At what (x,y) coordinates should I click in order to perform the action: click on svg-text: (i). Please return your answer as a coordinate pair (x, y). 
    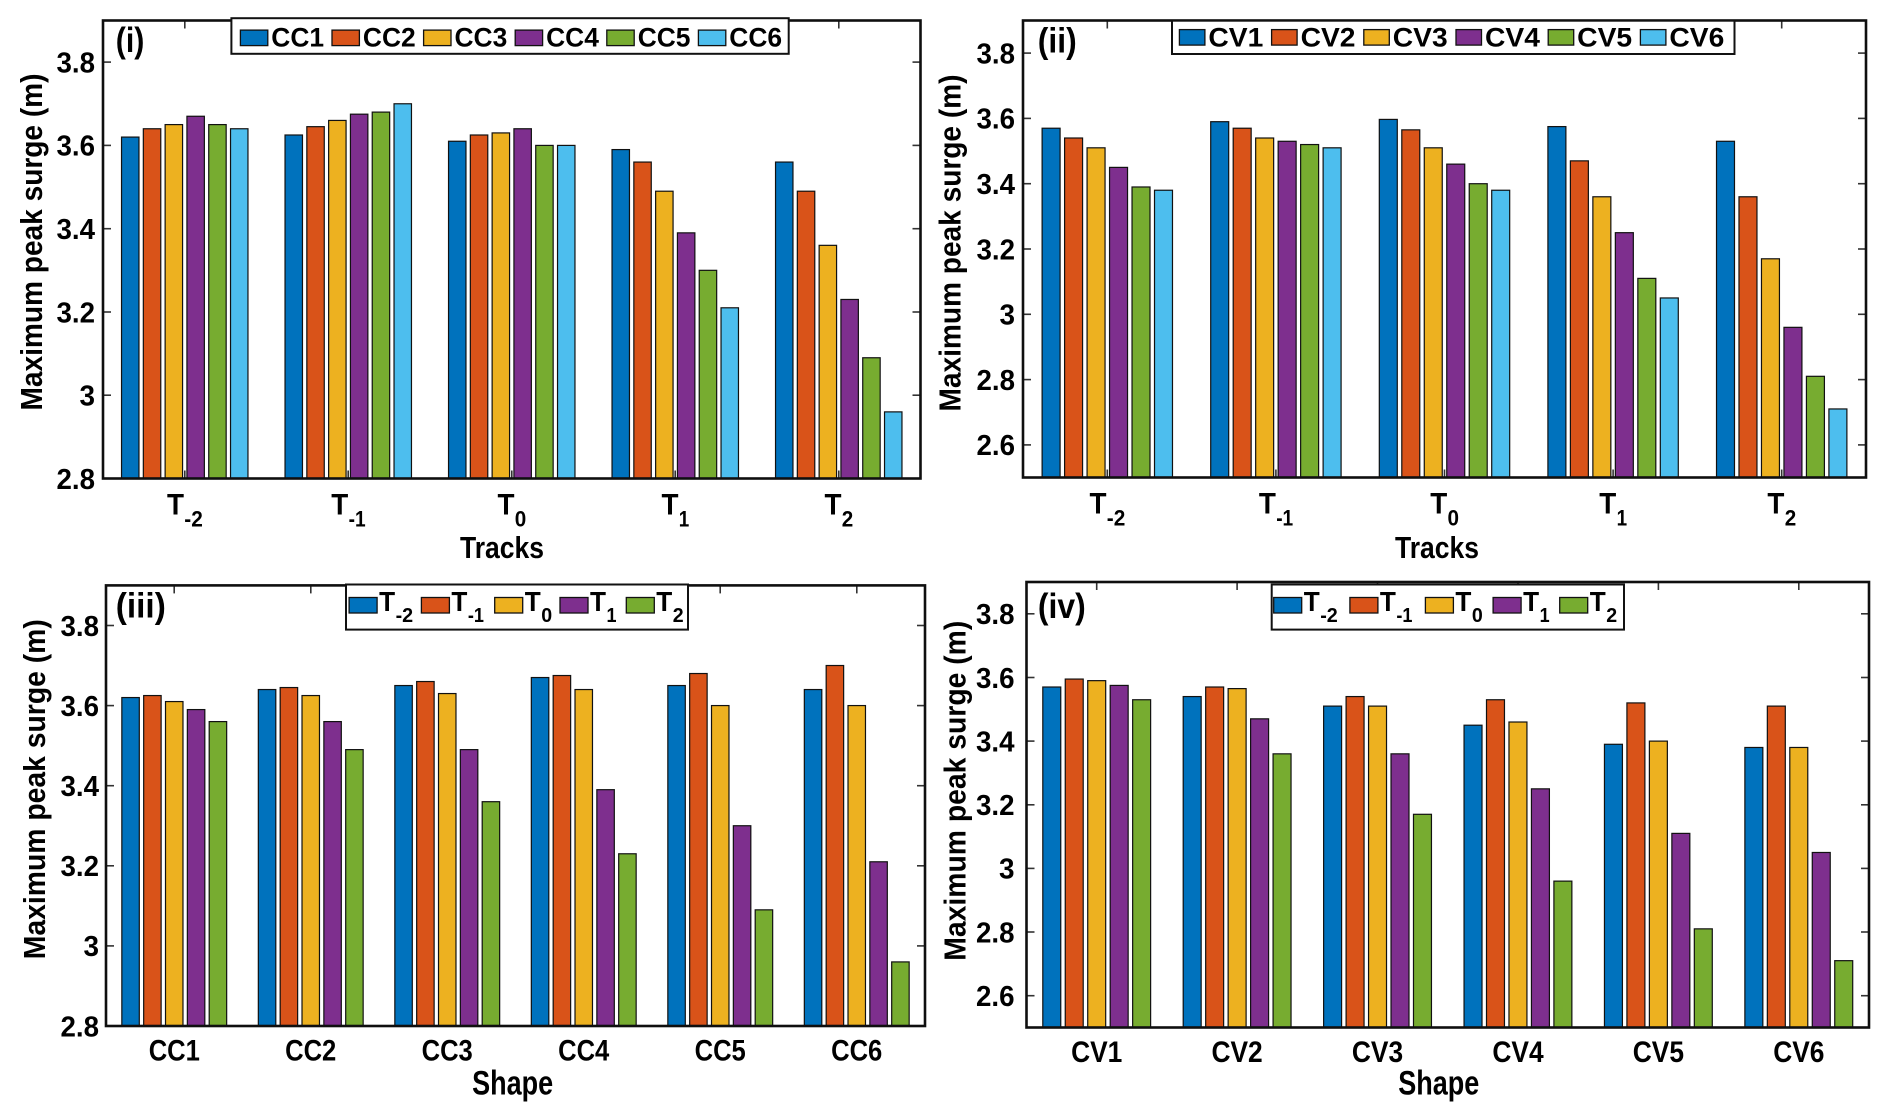
    Looking at the image, I should click on (130, 40).